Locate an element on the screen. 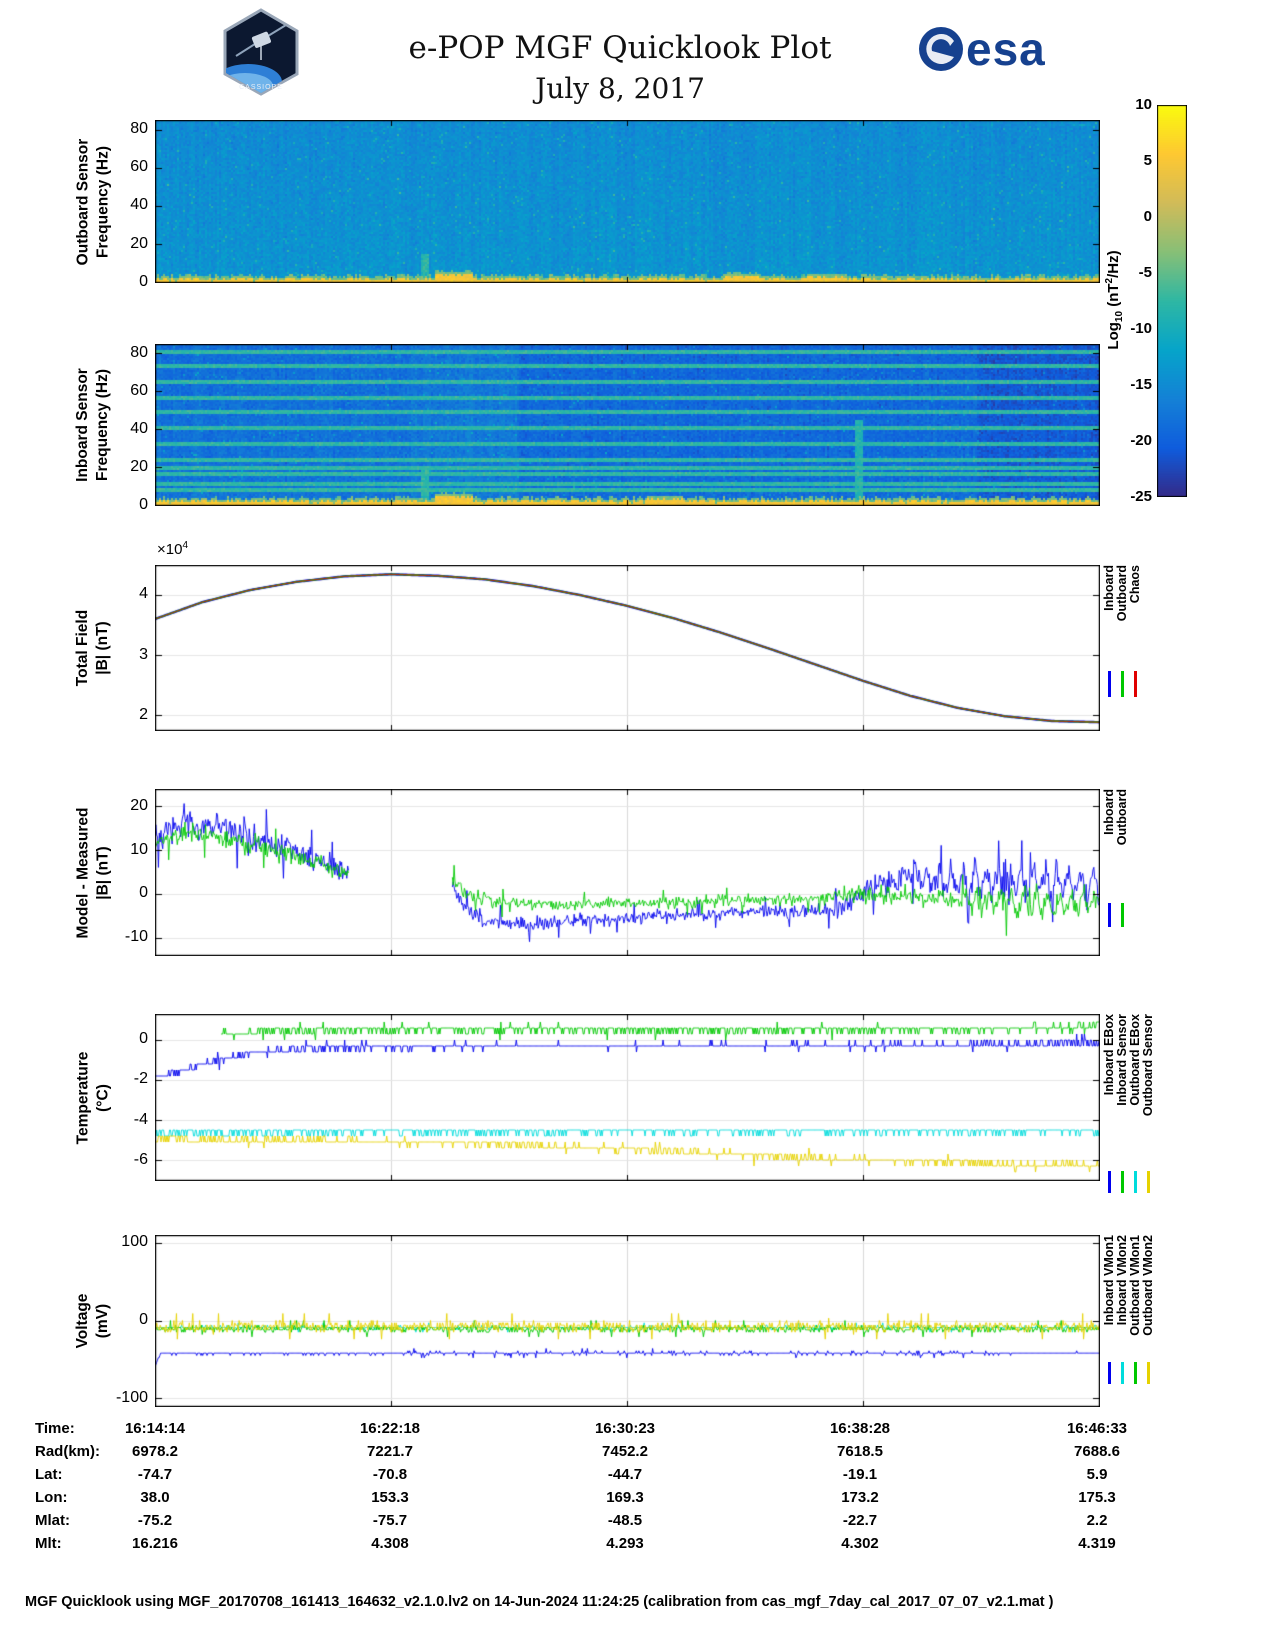  outboard-spectrogram-ytick-60: 60 is located at coordinates (139, 166).